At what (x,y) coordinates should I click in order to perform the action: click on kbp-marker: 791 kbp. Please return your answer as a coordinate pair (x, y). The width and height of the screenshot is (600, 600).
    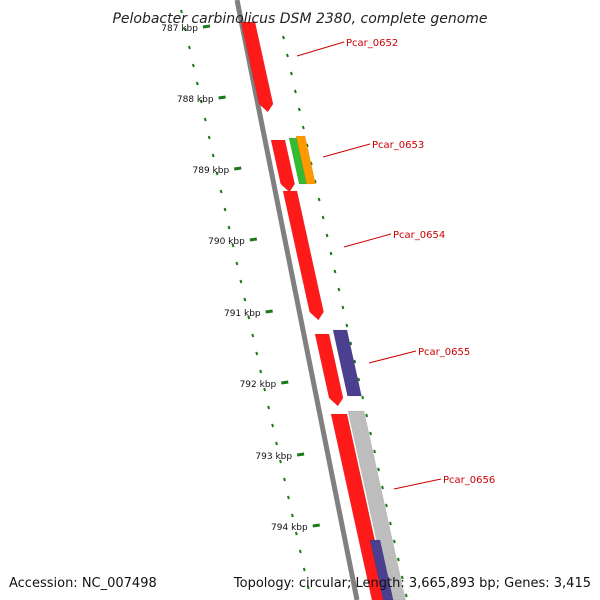
    Looking at the image, I should click on (248, 314).